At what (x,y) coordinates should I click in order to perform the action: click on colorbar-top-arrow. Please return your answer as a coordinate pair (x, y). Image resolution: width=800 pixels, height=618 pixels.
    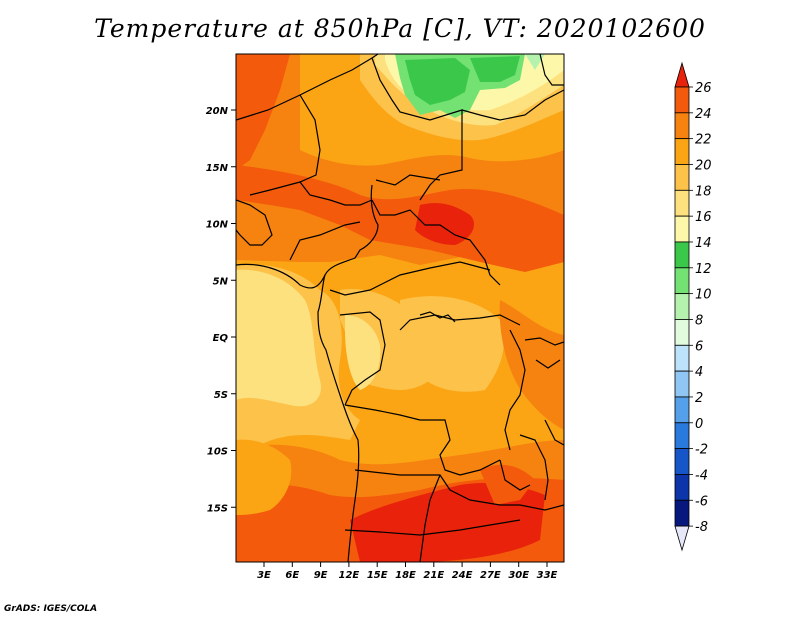
    Looking at the image, I should click on (682, 74).